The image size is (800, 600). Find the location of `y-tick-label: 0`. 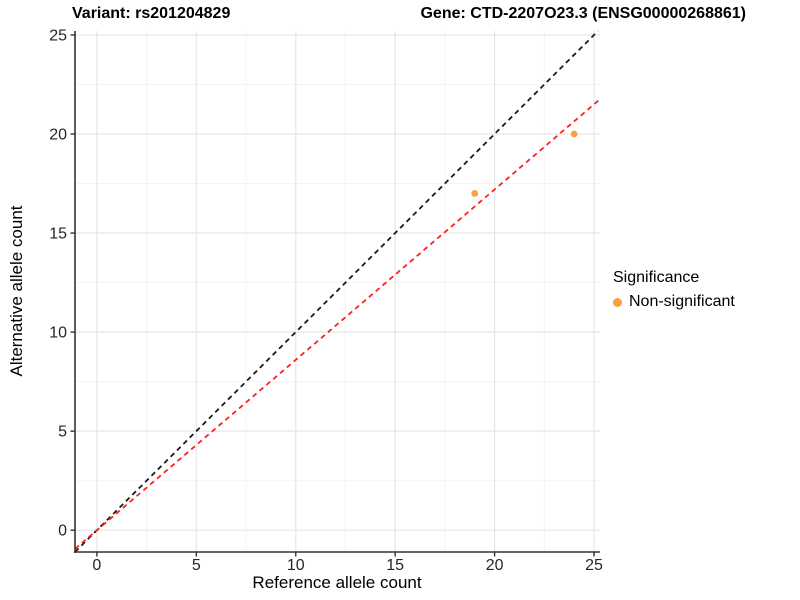

y-tick-label: 0 is located at coordinates (62, 531).